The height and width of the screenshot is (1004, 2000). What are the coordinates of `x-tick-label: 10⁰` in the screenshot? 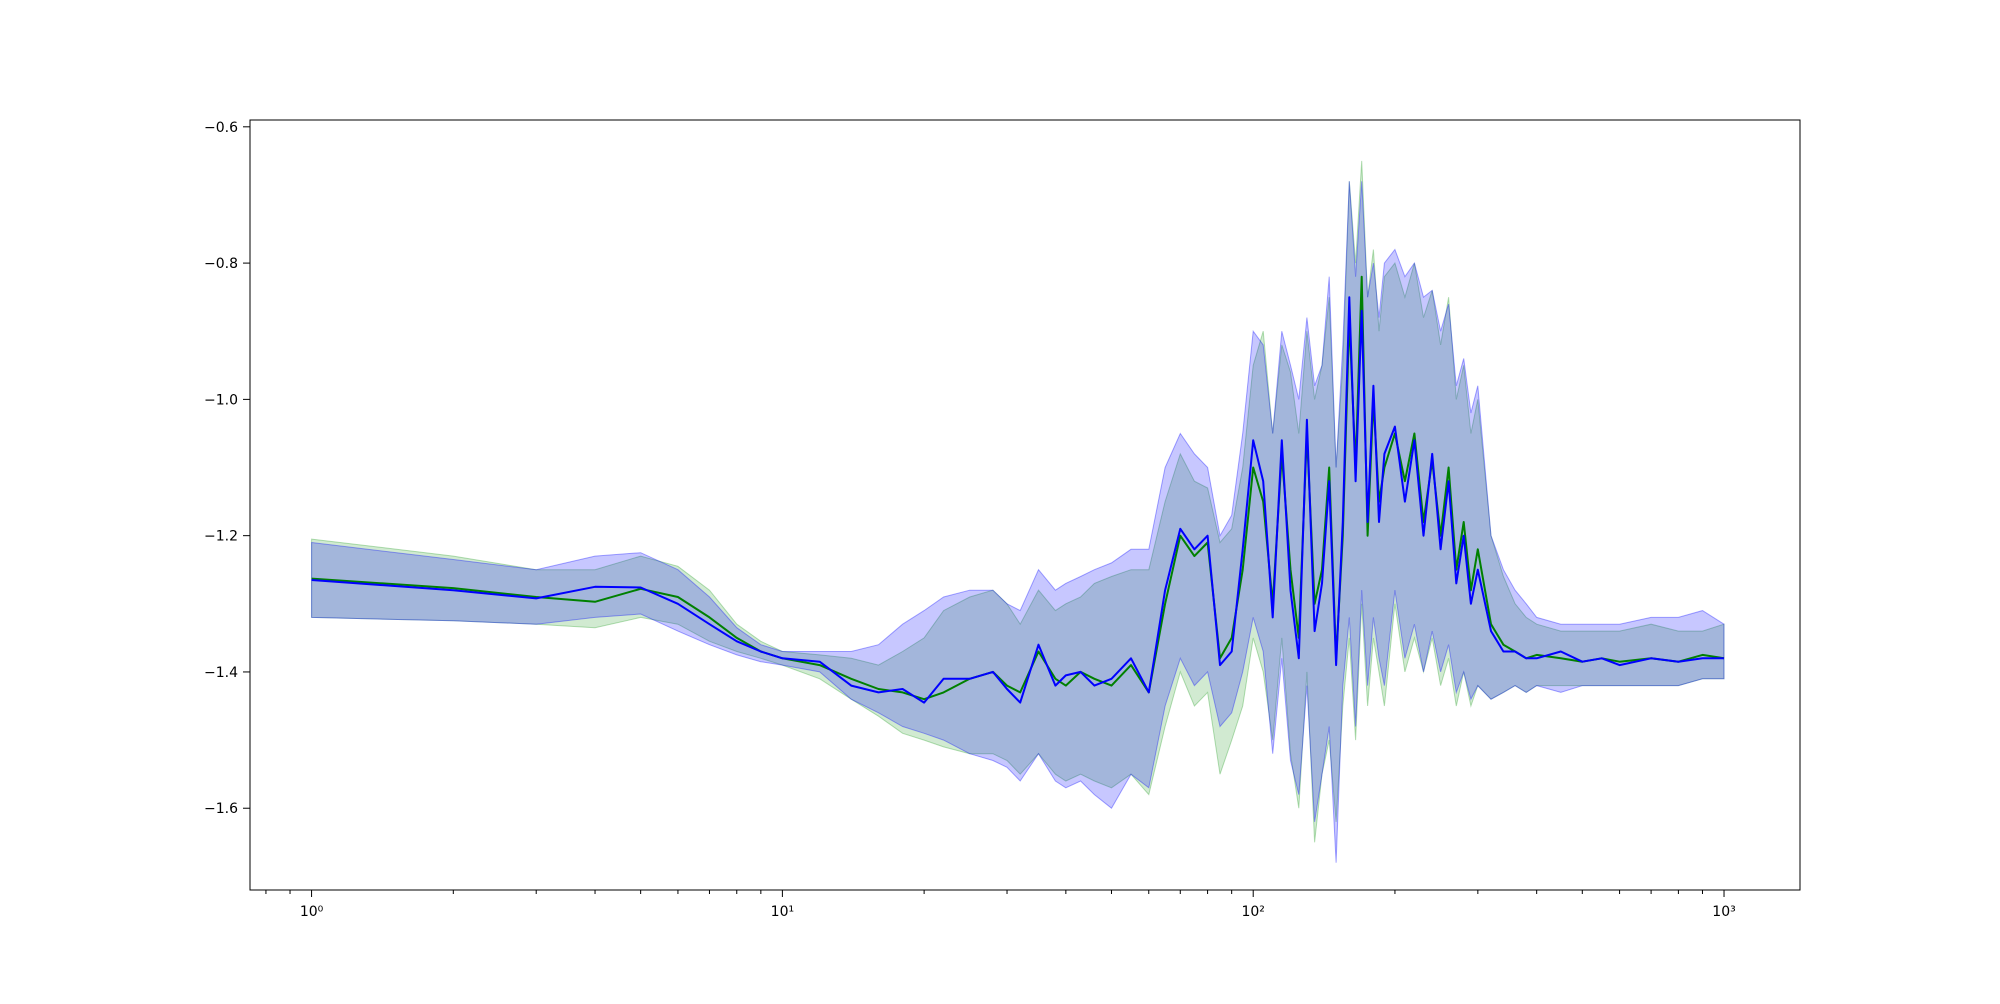 It's located at (312, 912).